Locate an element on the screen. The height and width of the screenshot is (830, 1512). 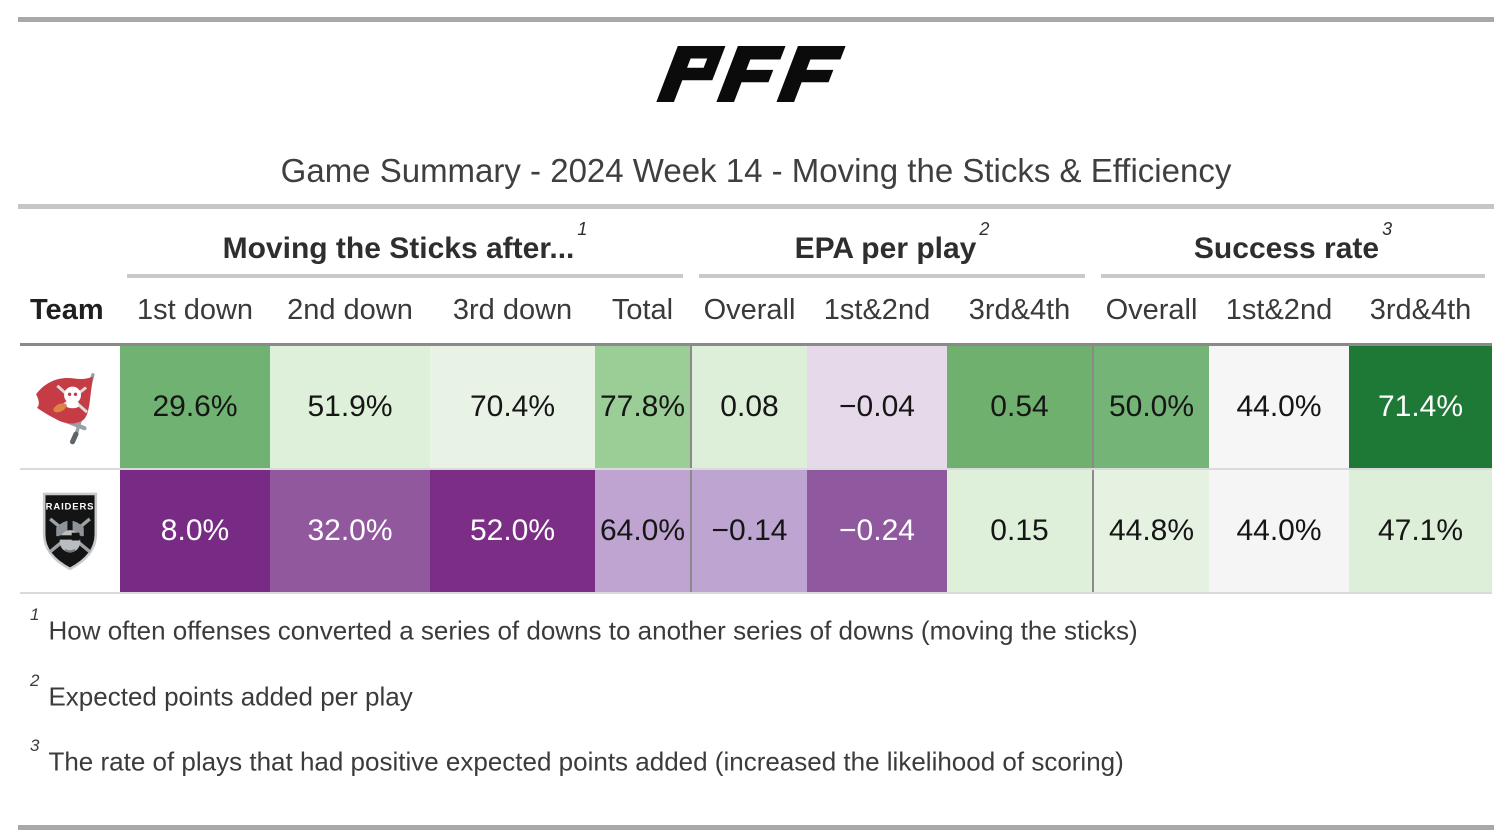
group-header-success-rate: Success rate3 is located at coordinates (1293, 248).